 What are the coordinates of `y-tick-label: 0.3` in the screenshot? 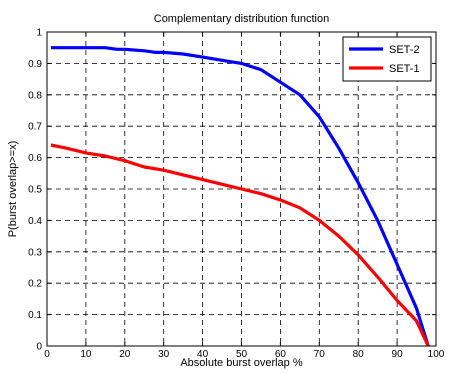 It's located at (35, 252).